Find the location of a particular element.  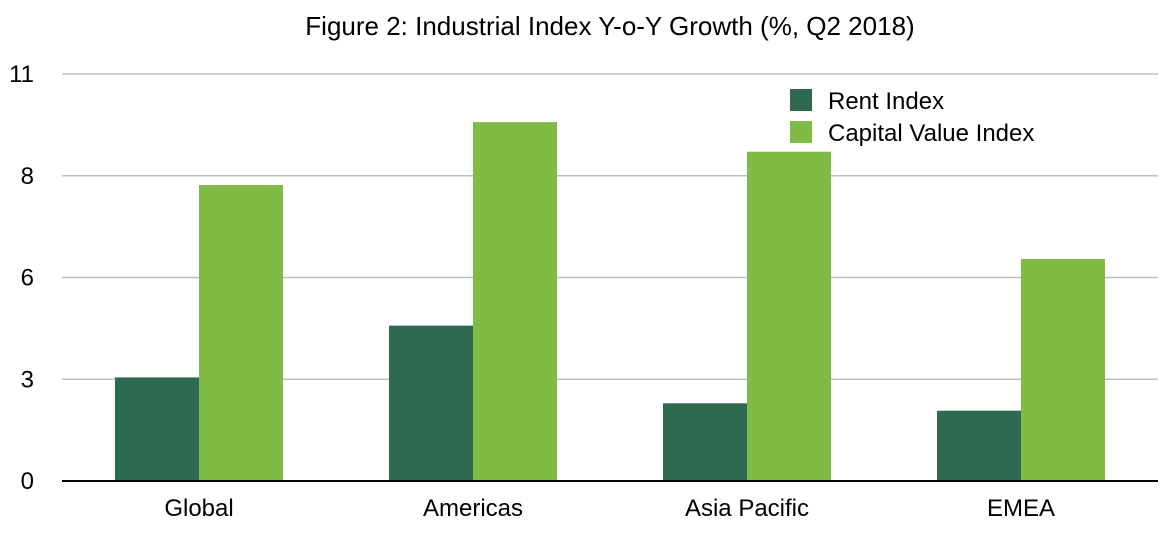

y-tick-label: 6 is located at coordinates (27, 278).